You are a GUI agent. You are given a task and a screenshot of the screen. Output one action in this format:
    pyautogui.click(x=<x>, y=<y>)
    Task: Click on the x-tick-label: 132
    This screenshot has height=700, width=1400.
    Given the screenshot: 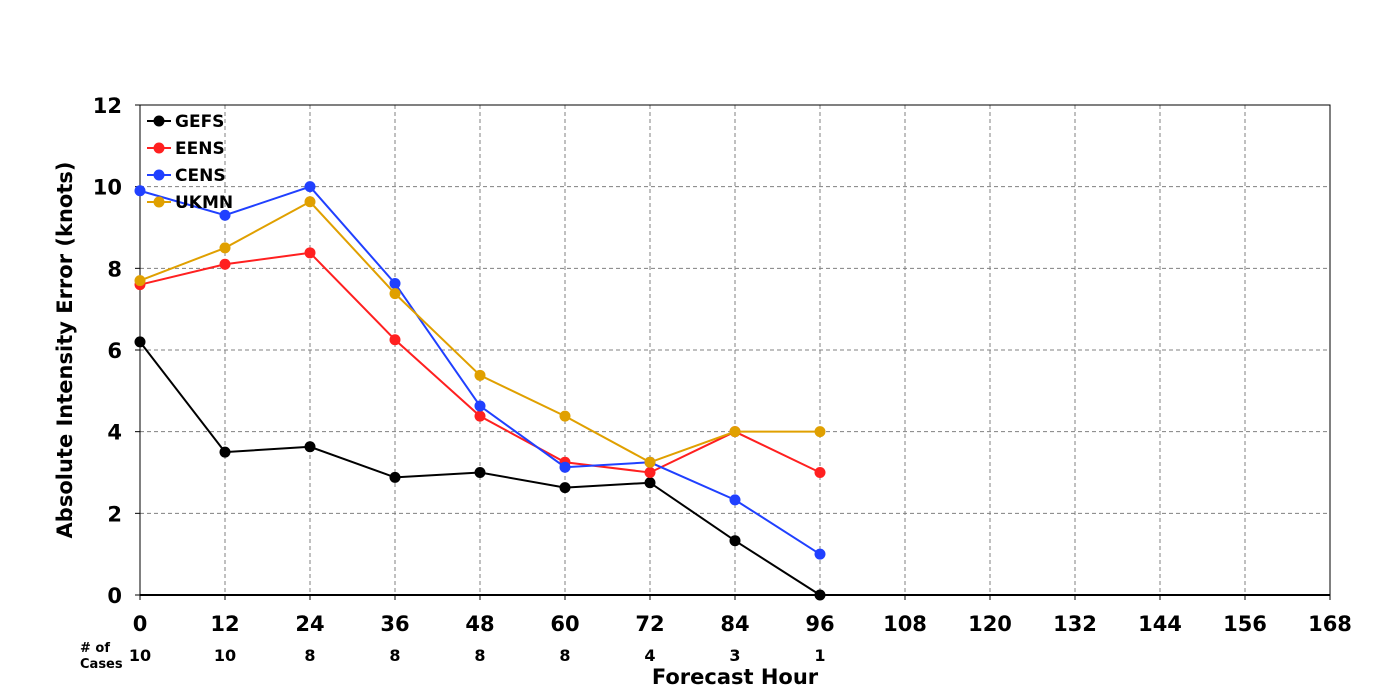 What is the action you would take?
    pyautogui.click(x=1075, y=624)
    